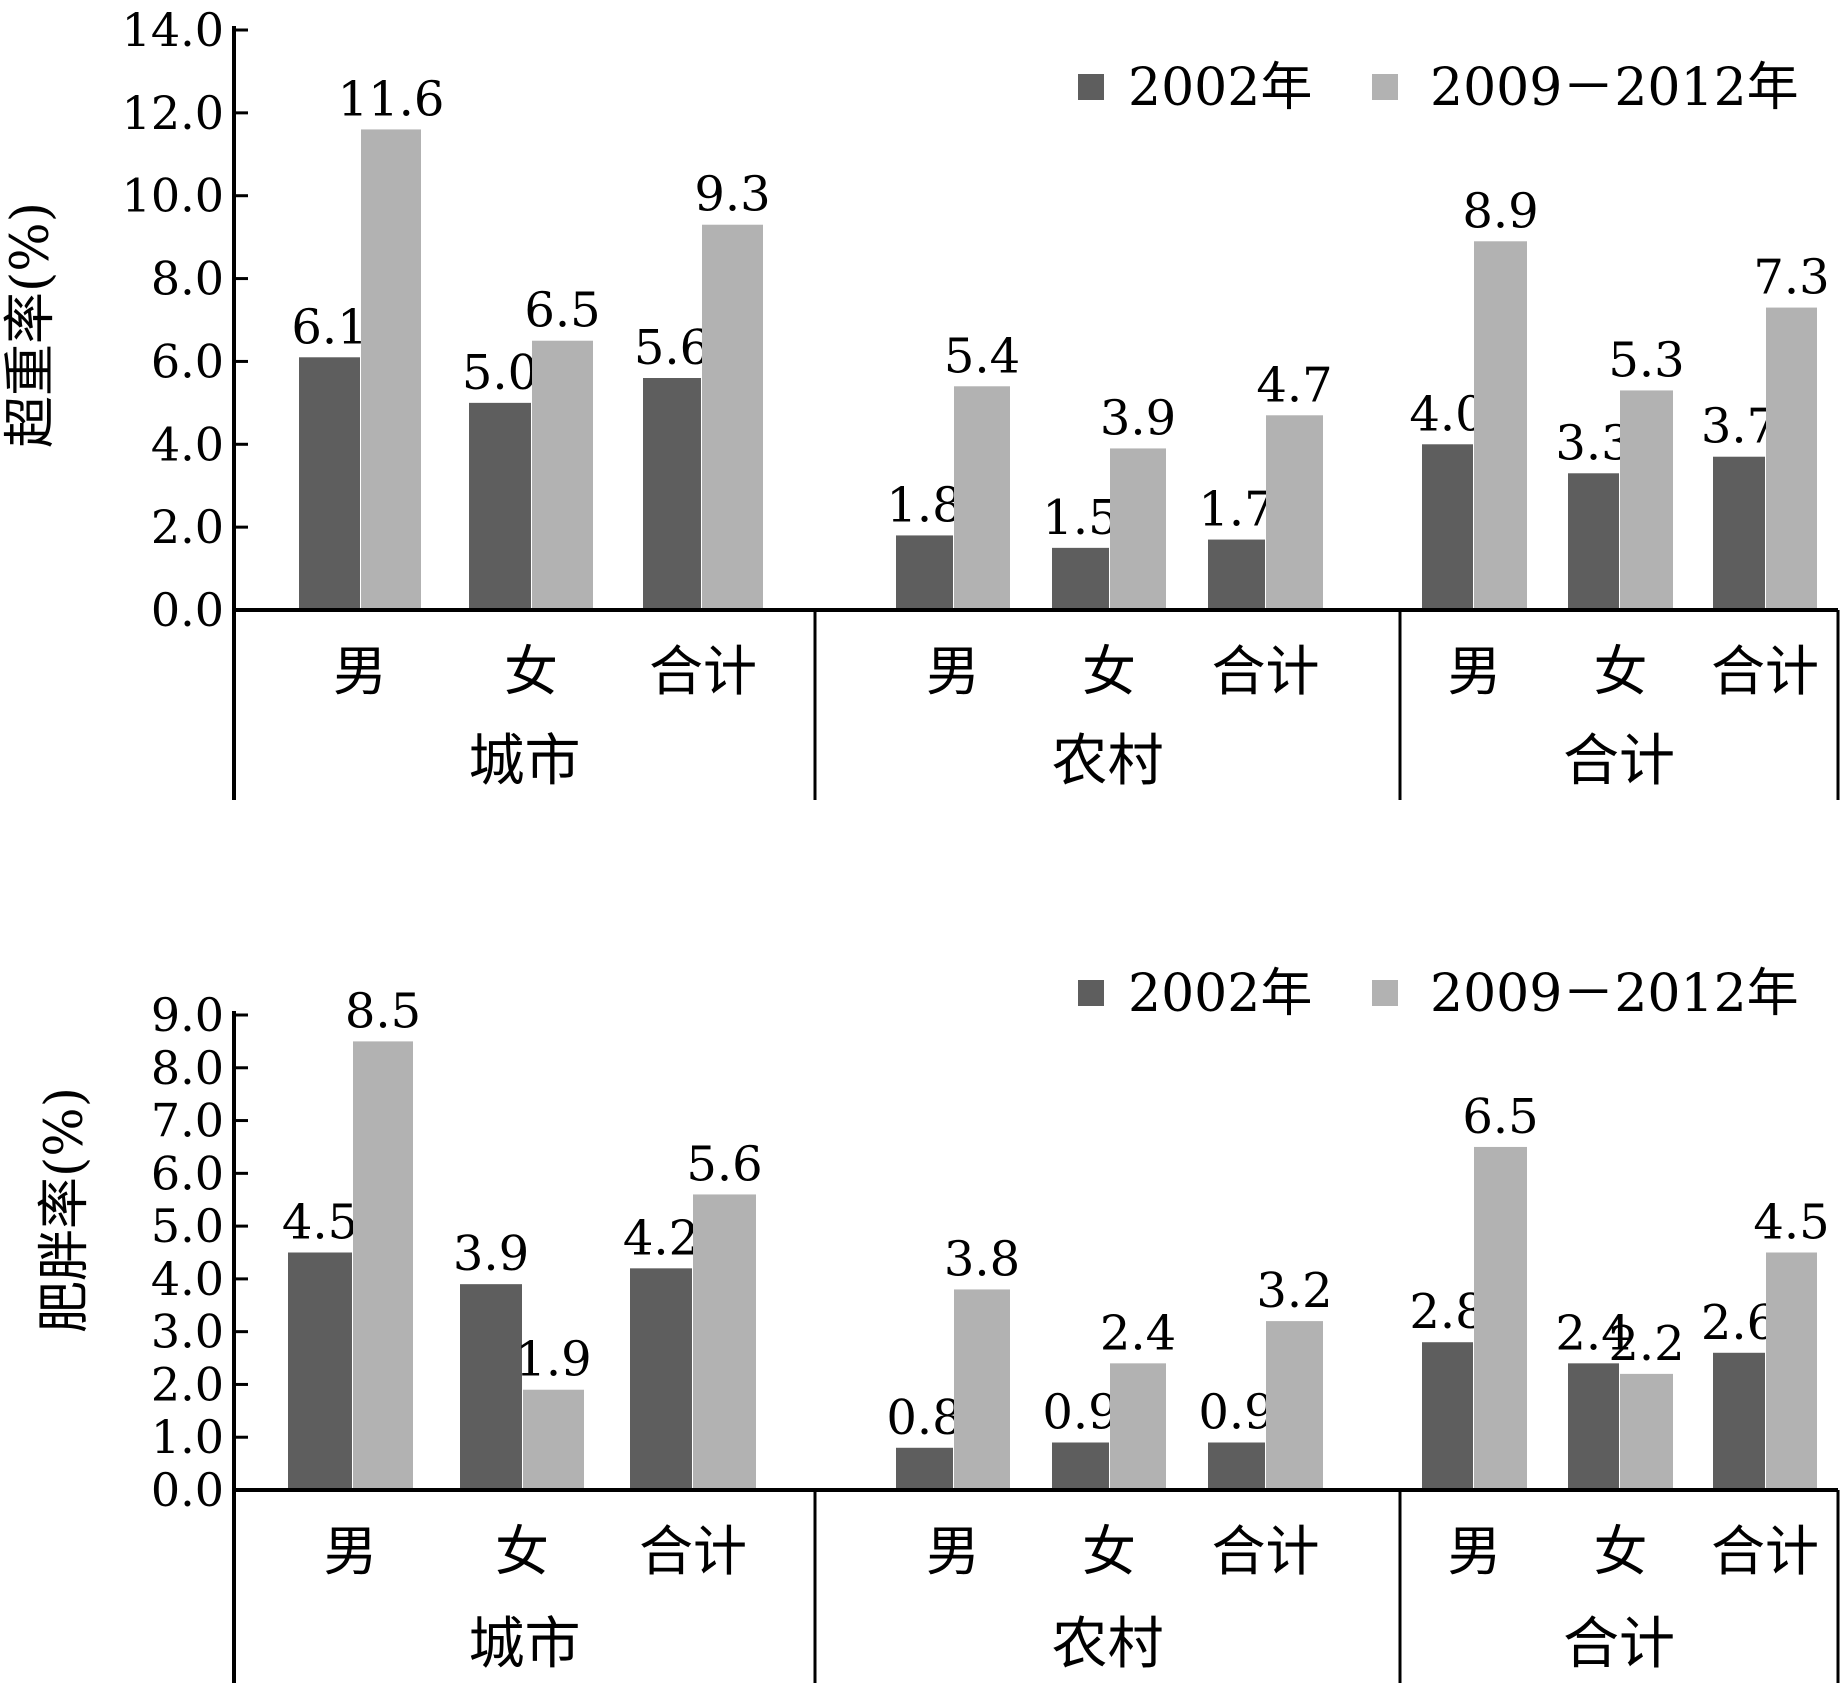 This screenshot has width=1843, height=1692. What do you see at coordinates (31, 325) in the screenshot?
I see `y-axis-title: 超重率(%)` at bounding box center [31, 325].